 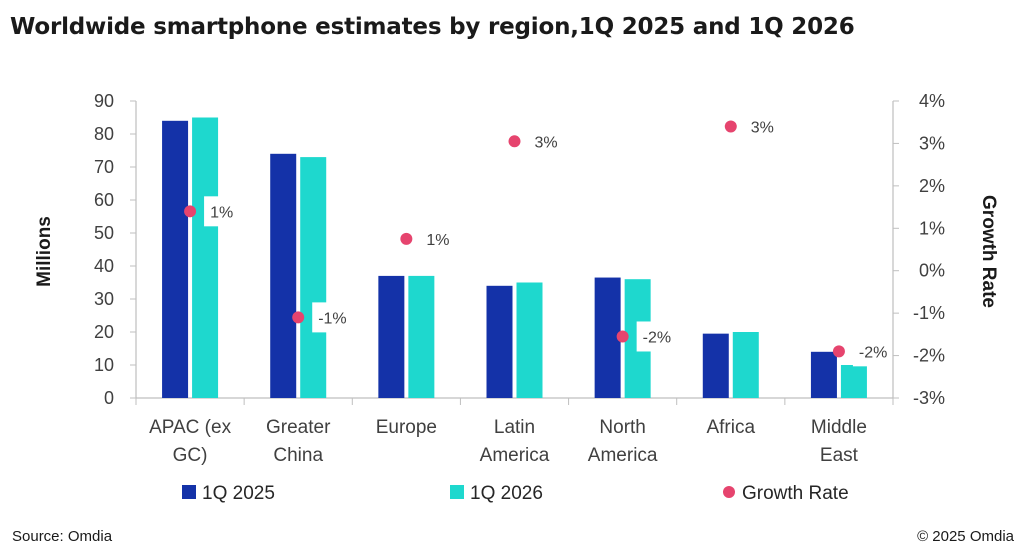 What do you see at coordinates (932, 143) in the screenshot?
I see `y2-tick-label: 3%` at bounding box center [932, 143].